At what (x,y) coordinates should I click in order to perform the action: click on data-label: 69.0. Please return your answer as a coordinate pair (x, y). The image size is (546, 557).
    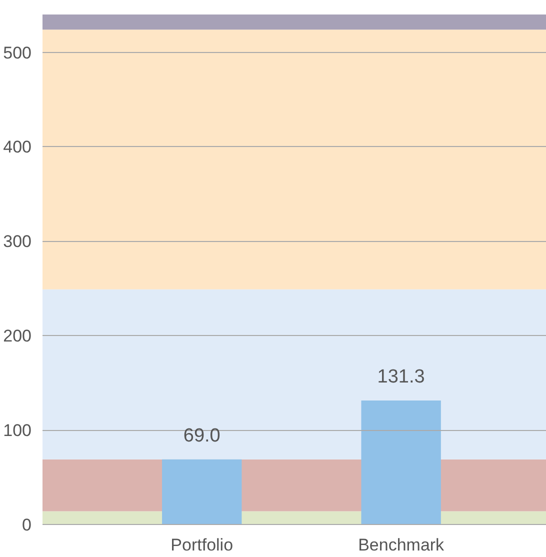
    Looking at the image, I should click on (201, 435).